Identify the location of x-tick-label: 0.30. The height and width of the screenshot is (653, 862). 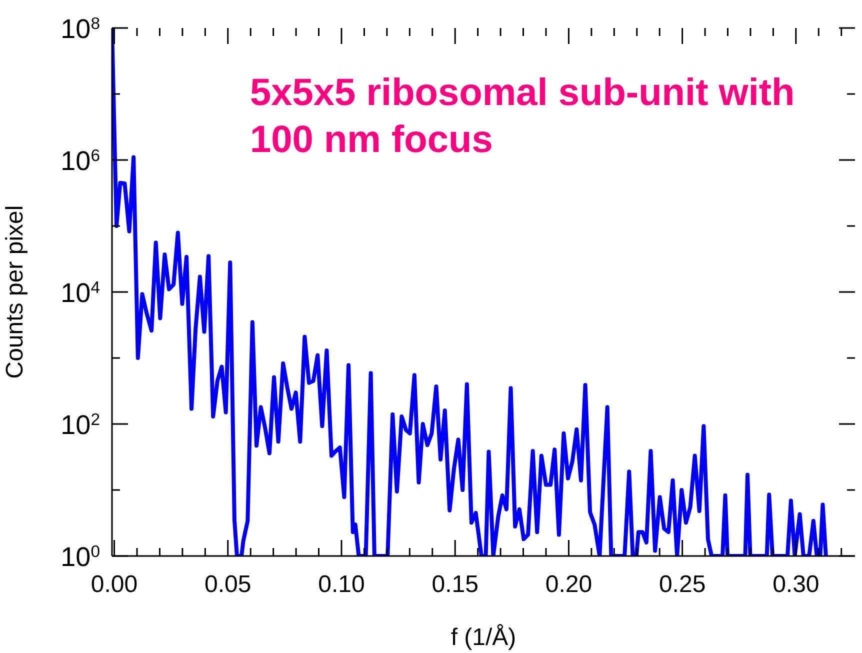
(796, 584).